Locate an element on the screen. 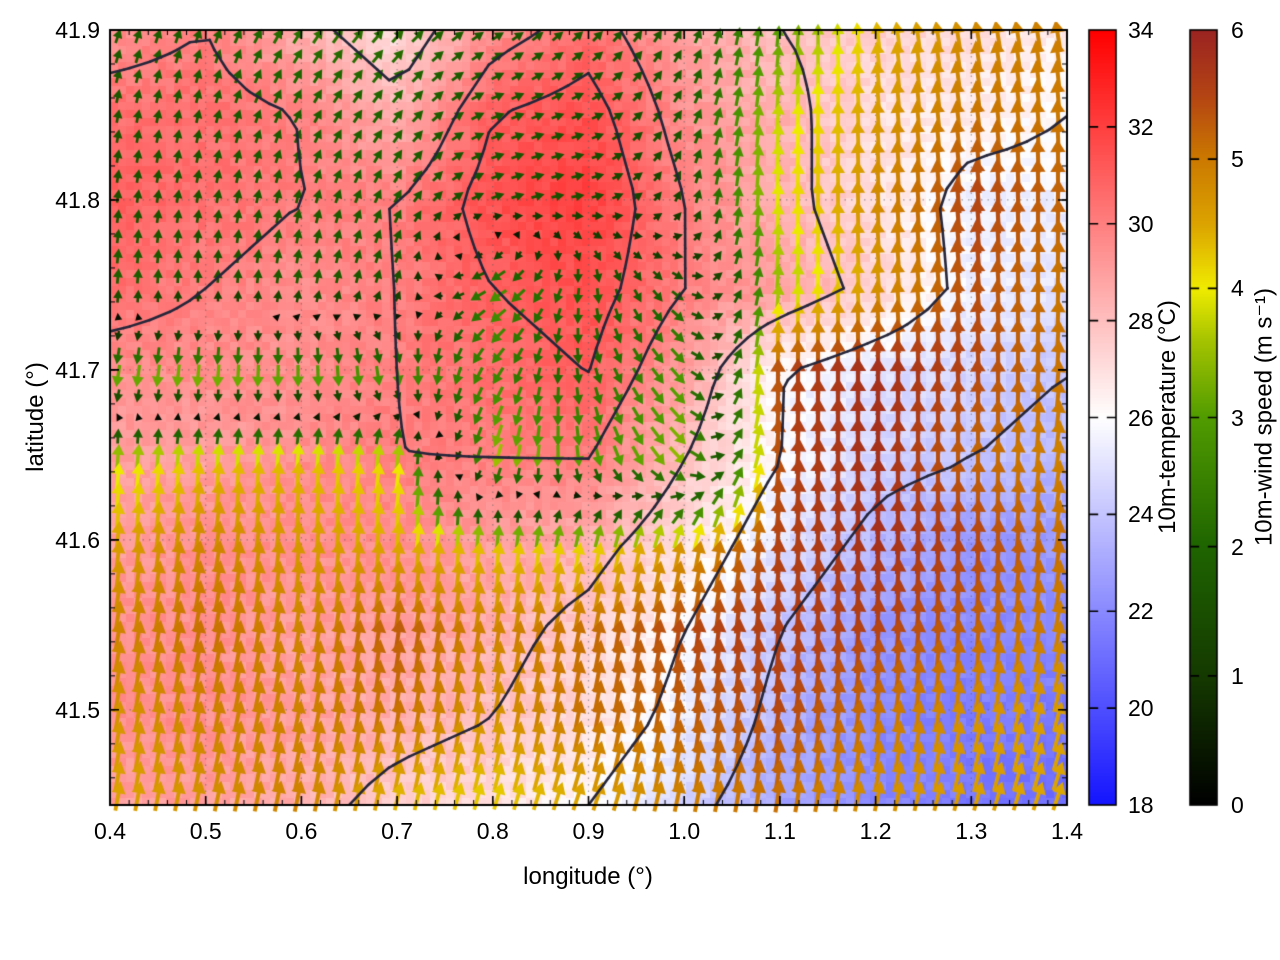  y-tick-label-41.7: 41.7 is located at coordinates (77, 369).